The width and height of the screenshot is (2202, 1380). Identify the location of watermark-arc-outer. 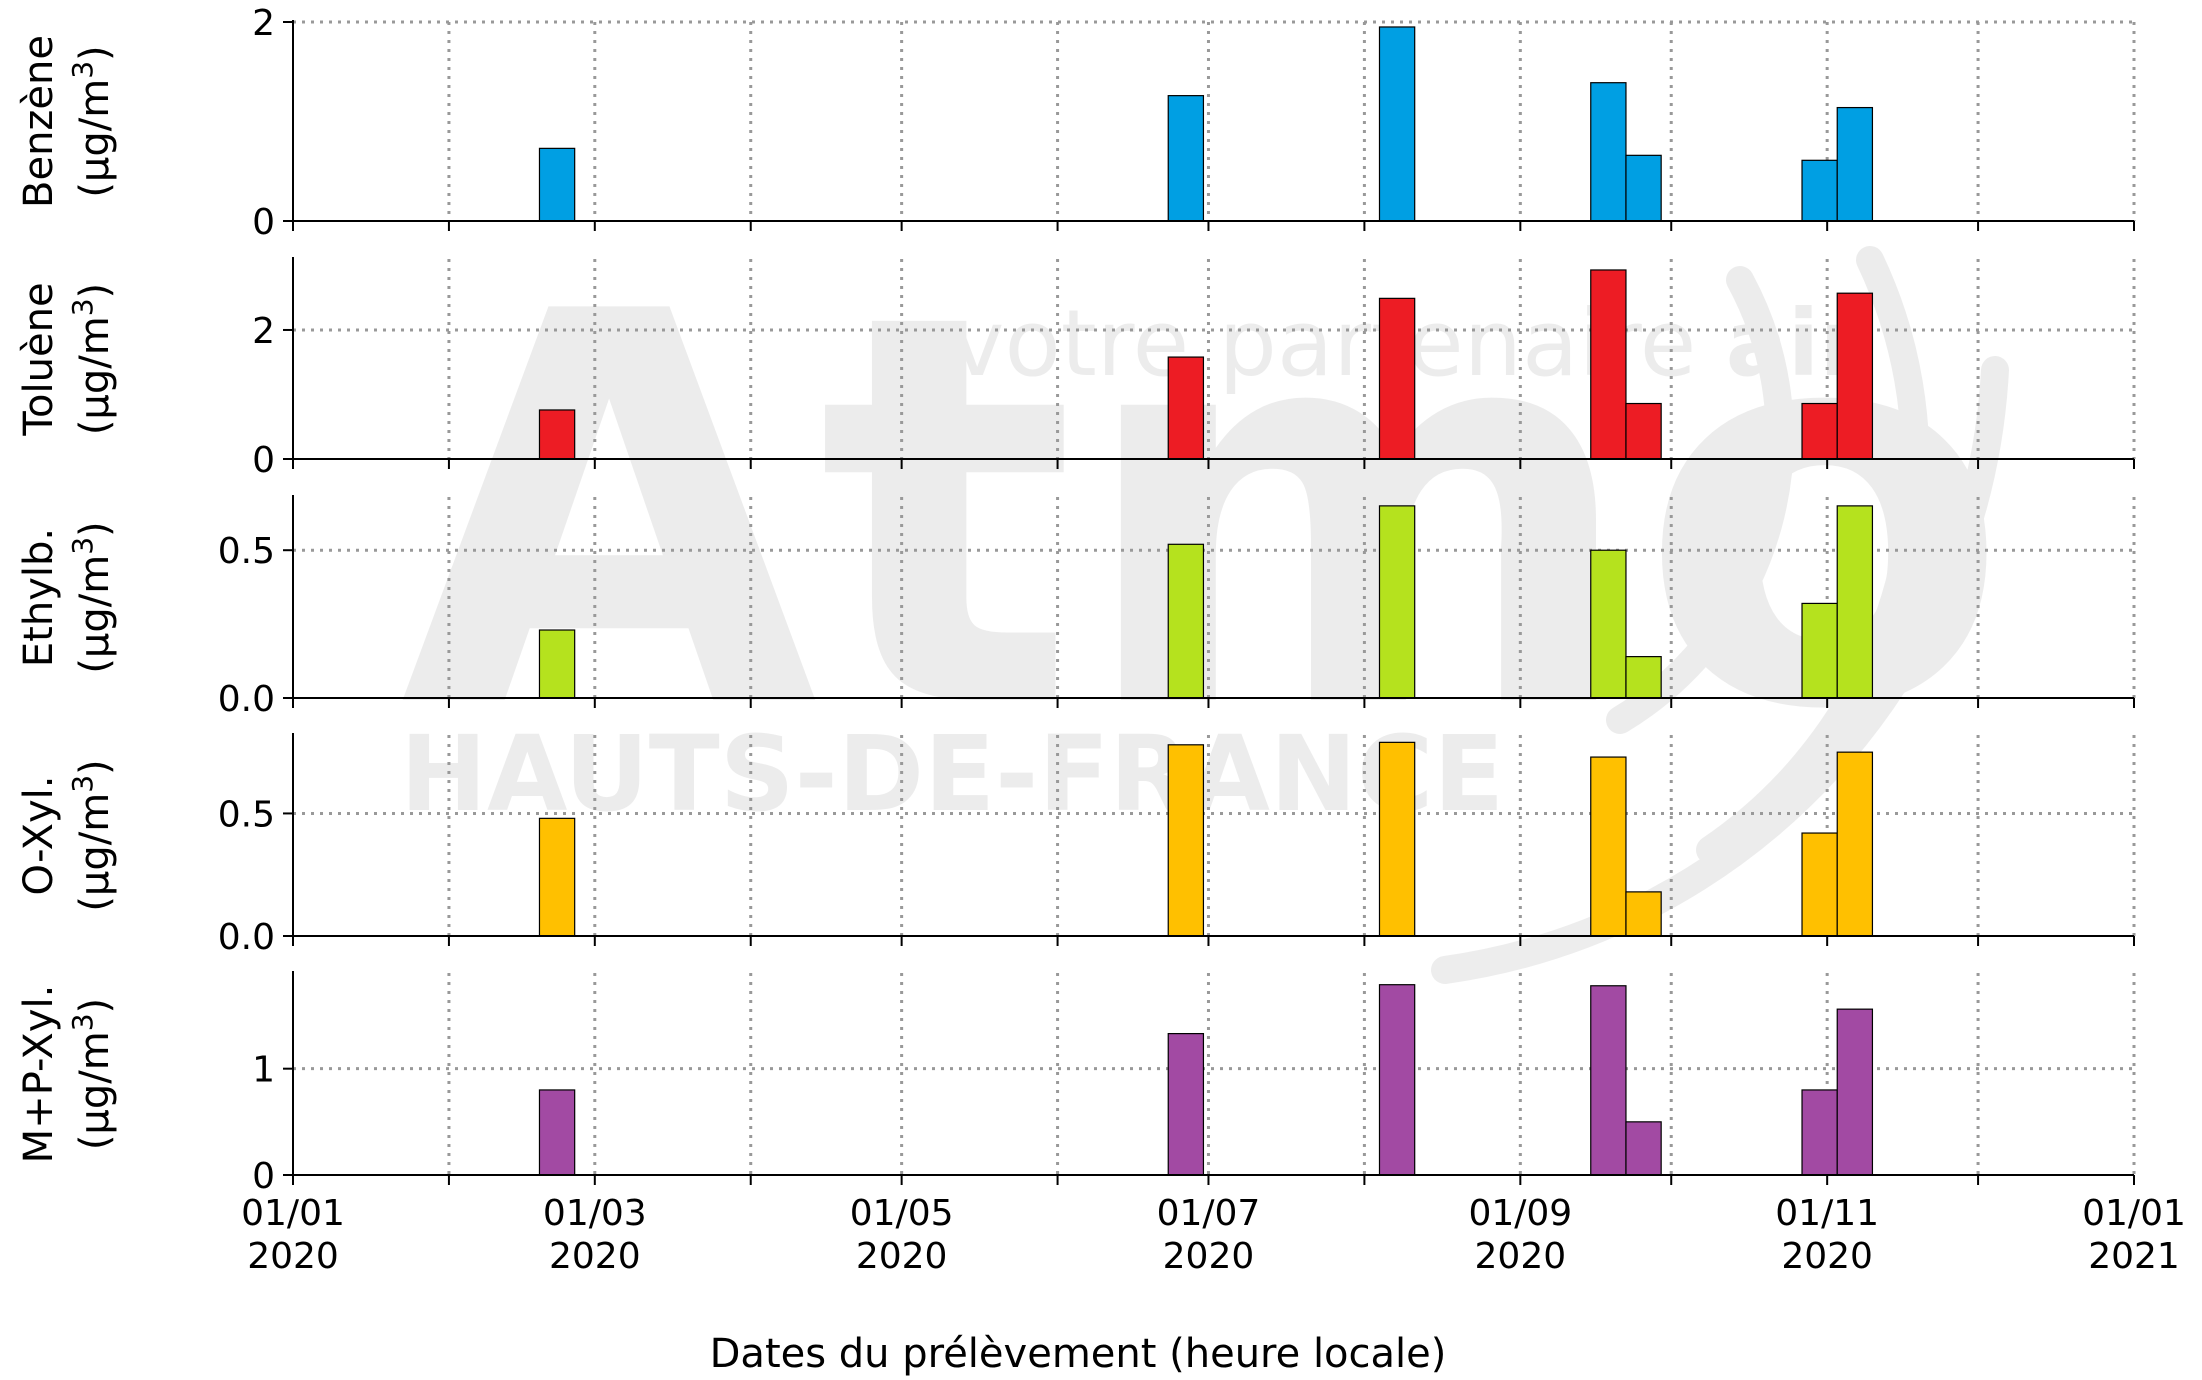
(1720, 670).